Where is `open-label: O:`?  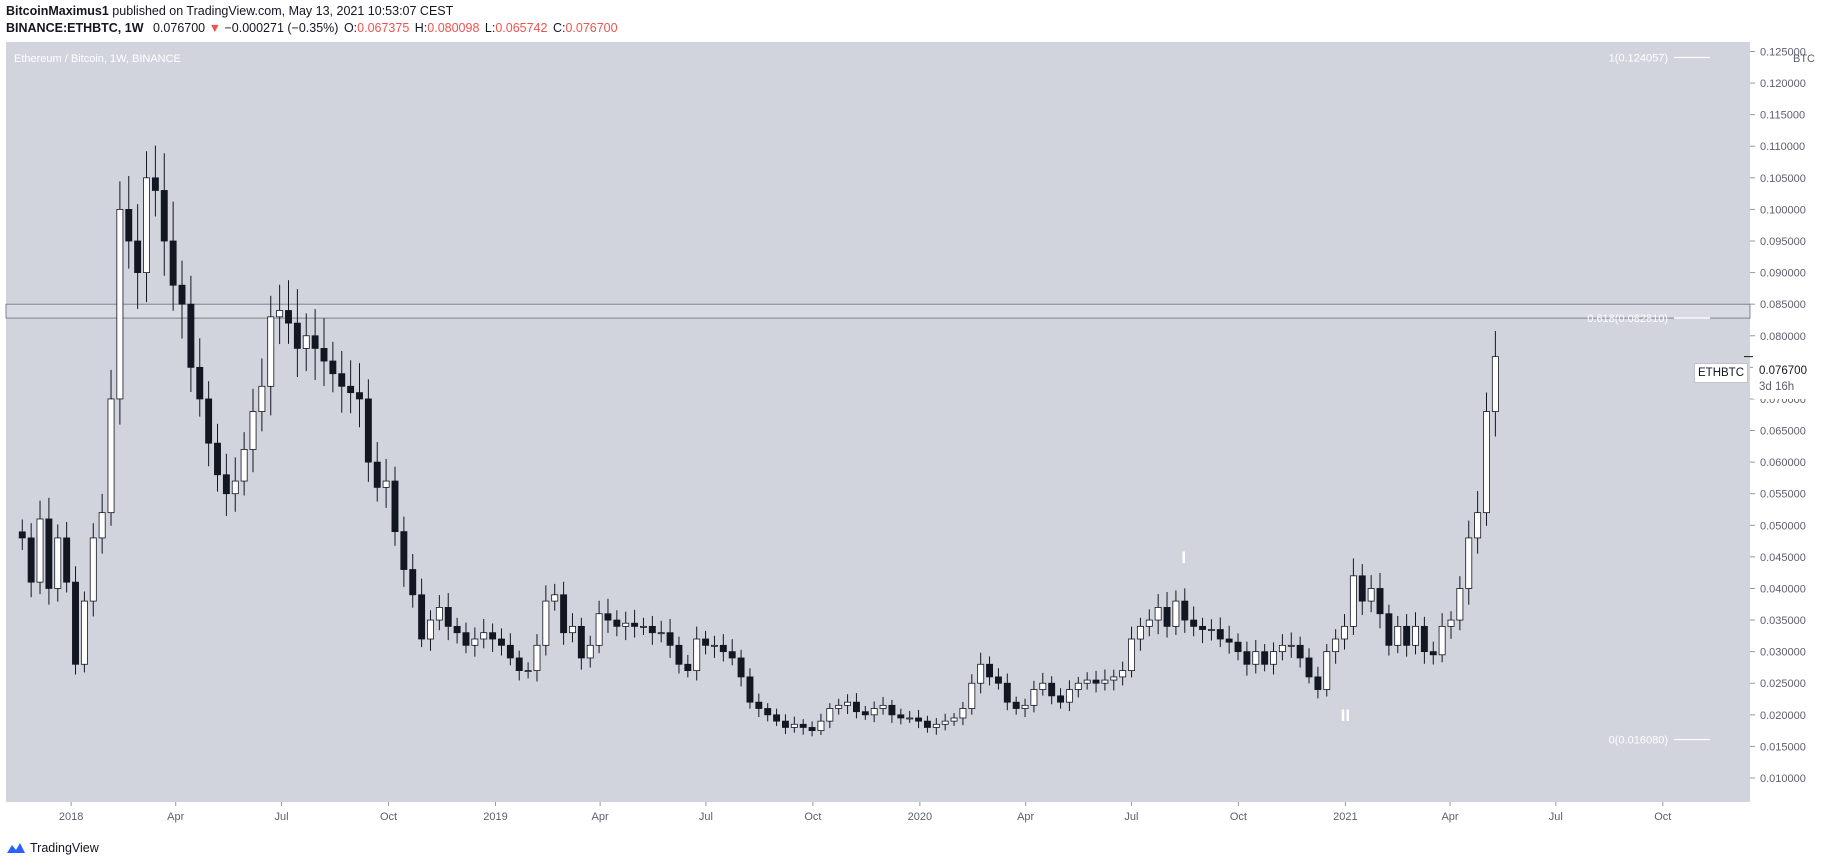
open-label: O: is located at coordinates (350, 28).